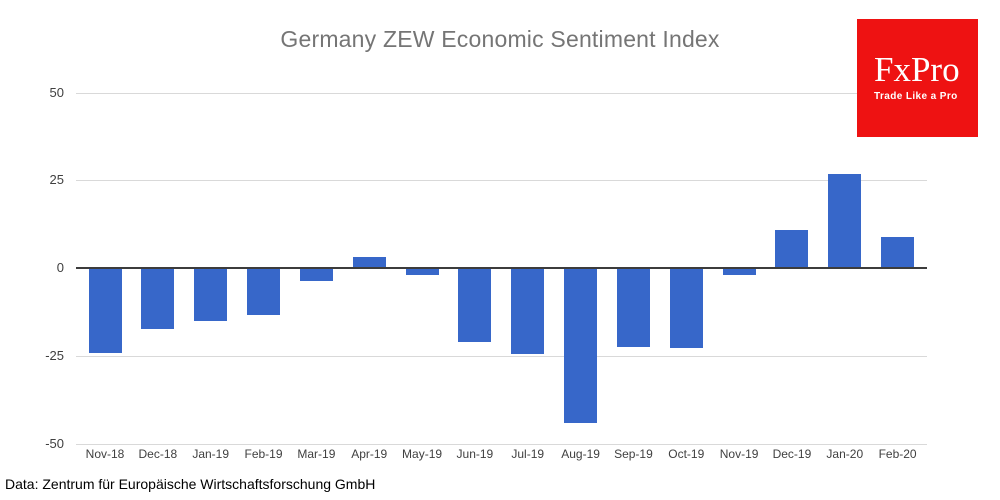  I want to click on x-tick-label: Nov-18, so click(105, 454).